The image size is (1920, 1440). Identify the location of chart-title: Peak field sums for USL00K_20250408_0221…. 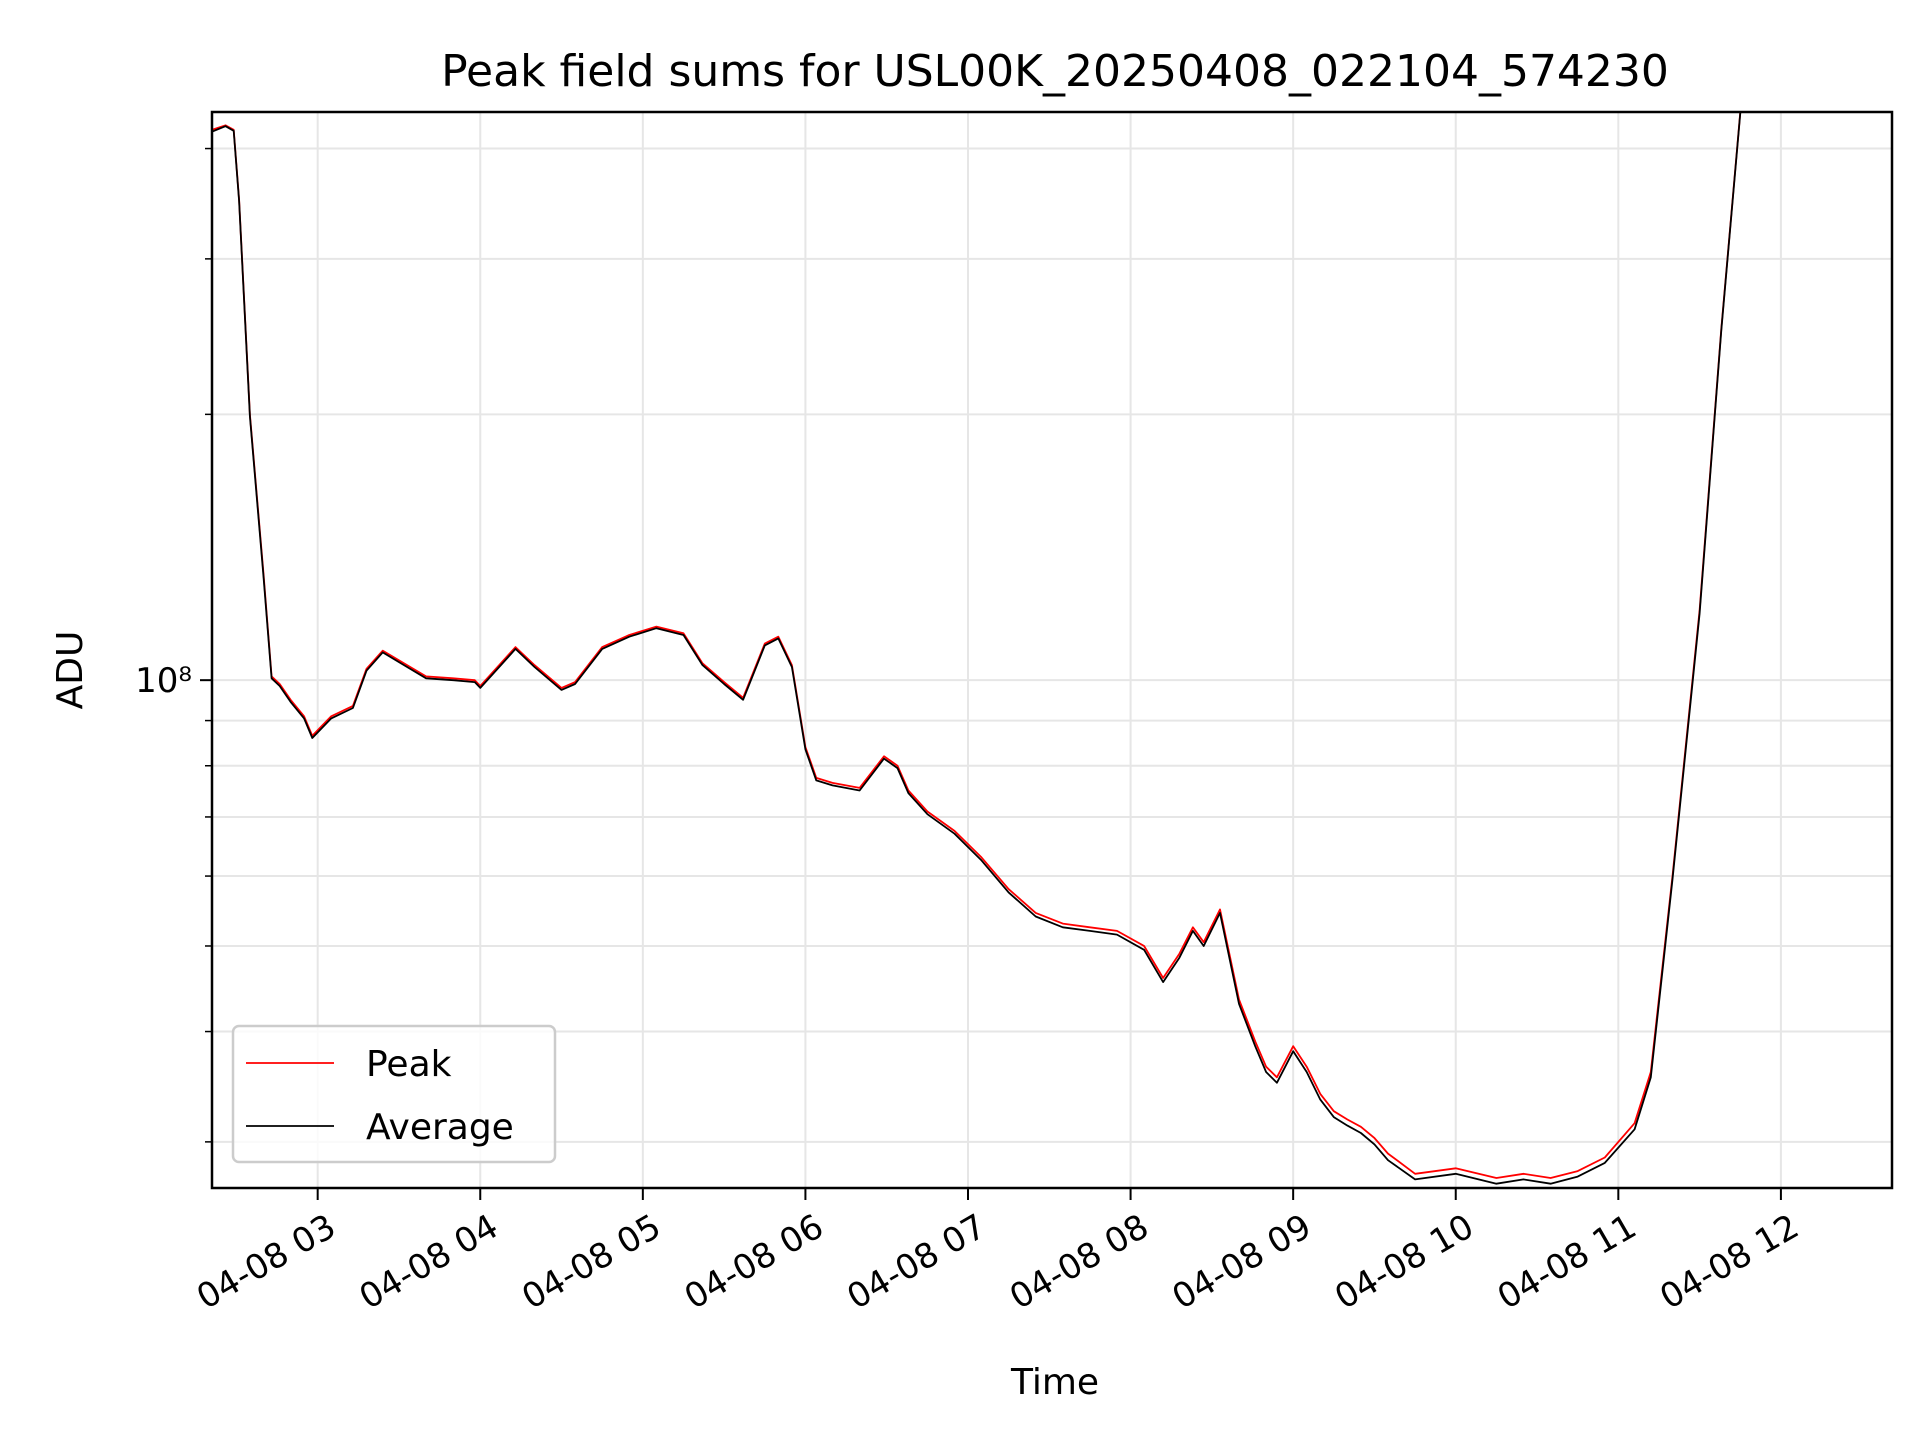
(1055, 71).